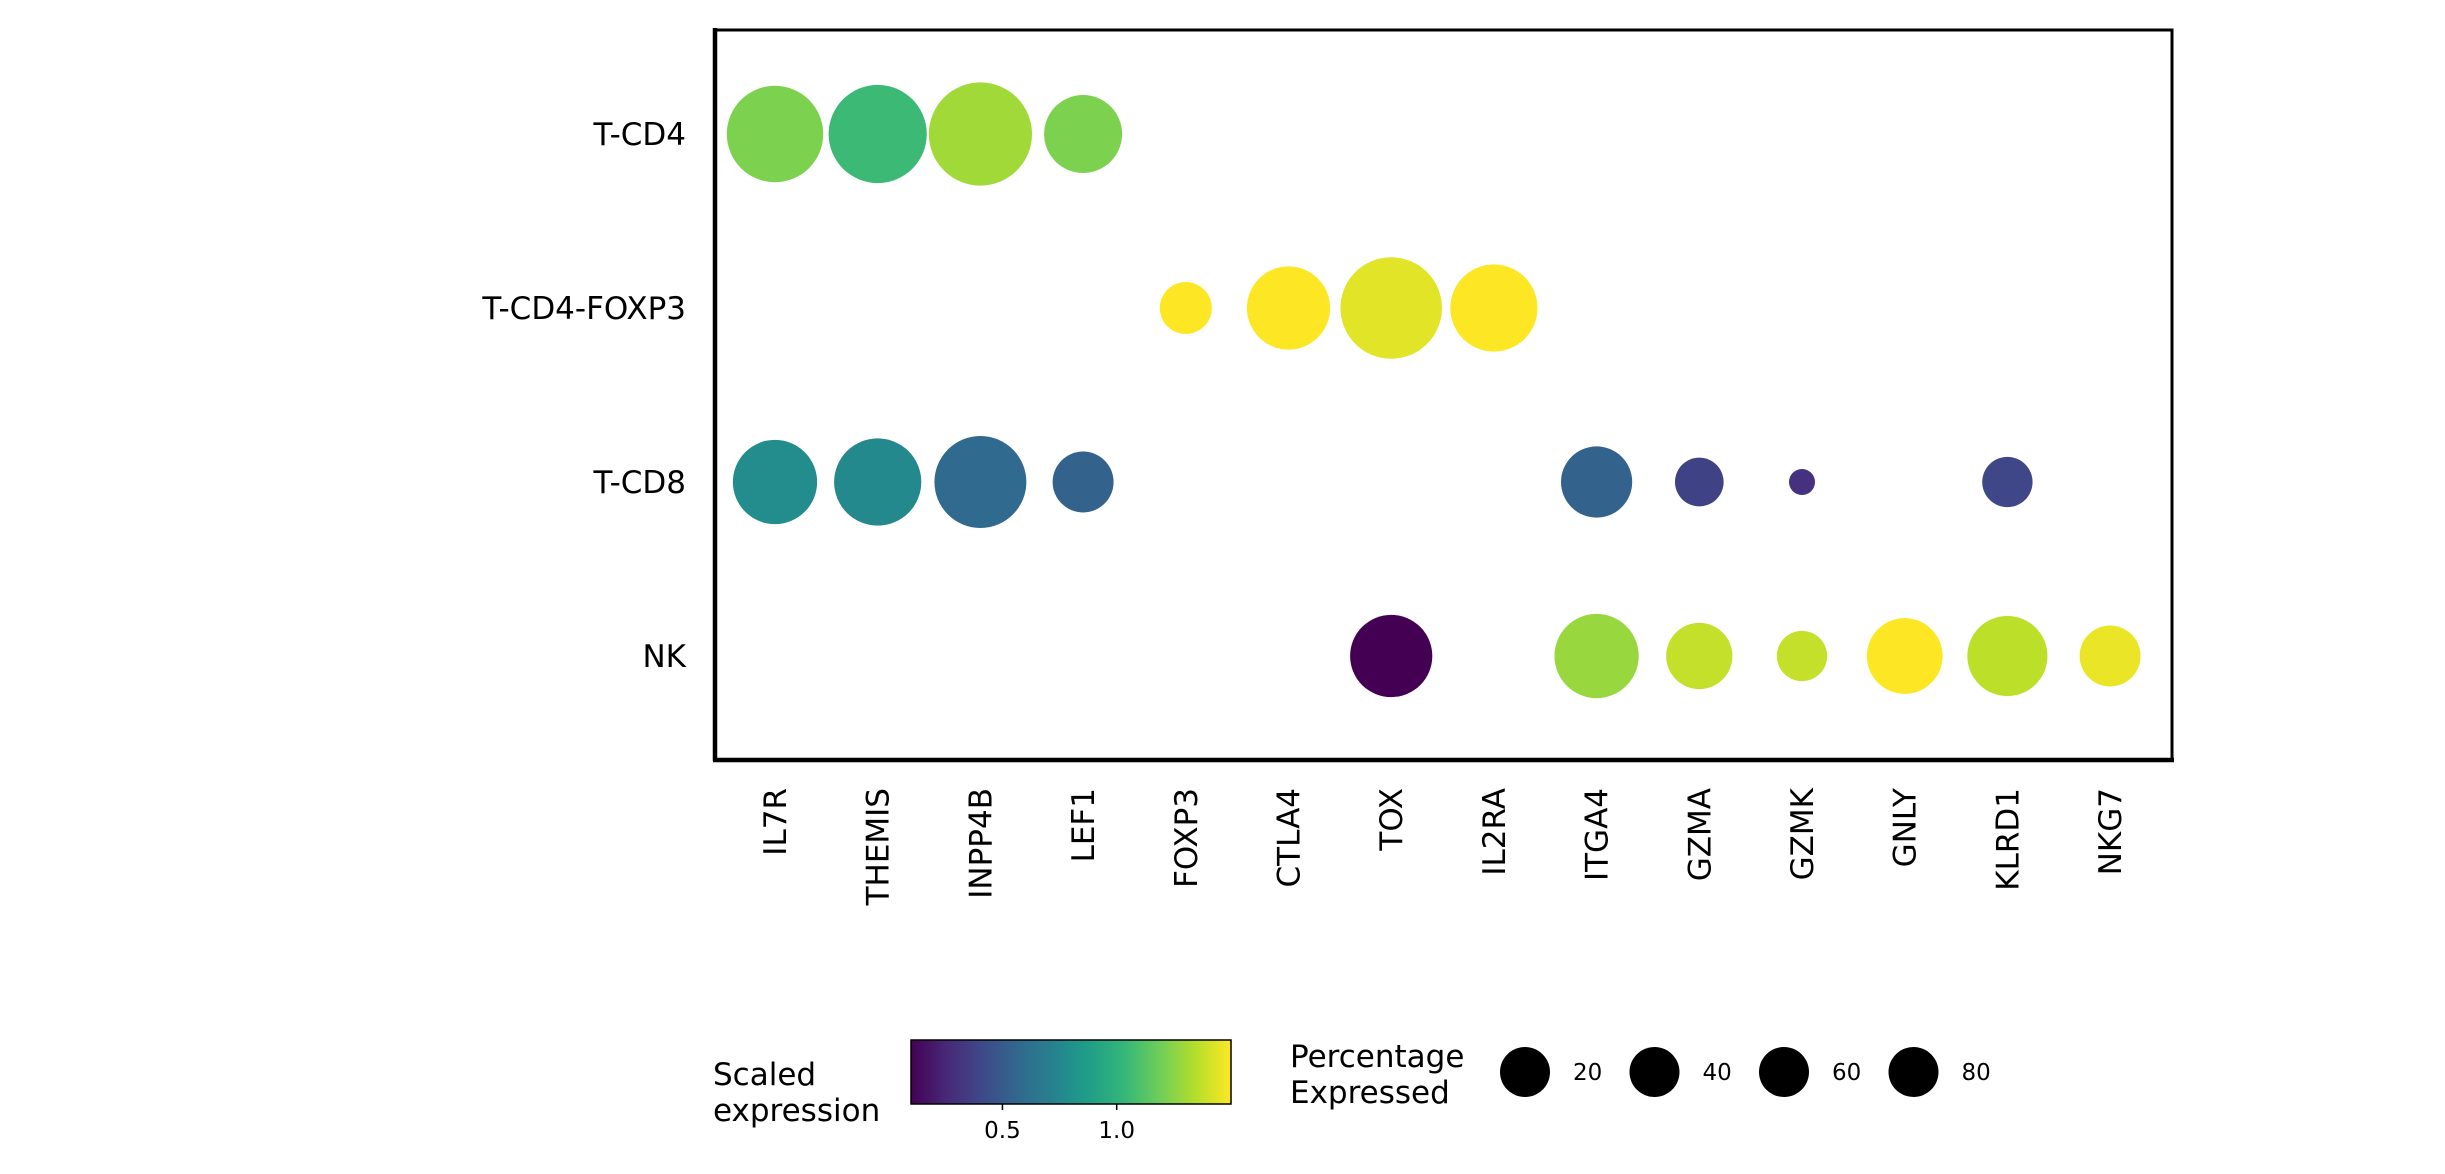 The image size is (2445, 1174). Describe the element at coordinates (639, 483) in the screenshot. I see `y-tick-label: T-CD8` at that location.